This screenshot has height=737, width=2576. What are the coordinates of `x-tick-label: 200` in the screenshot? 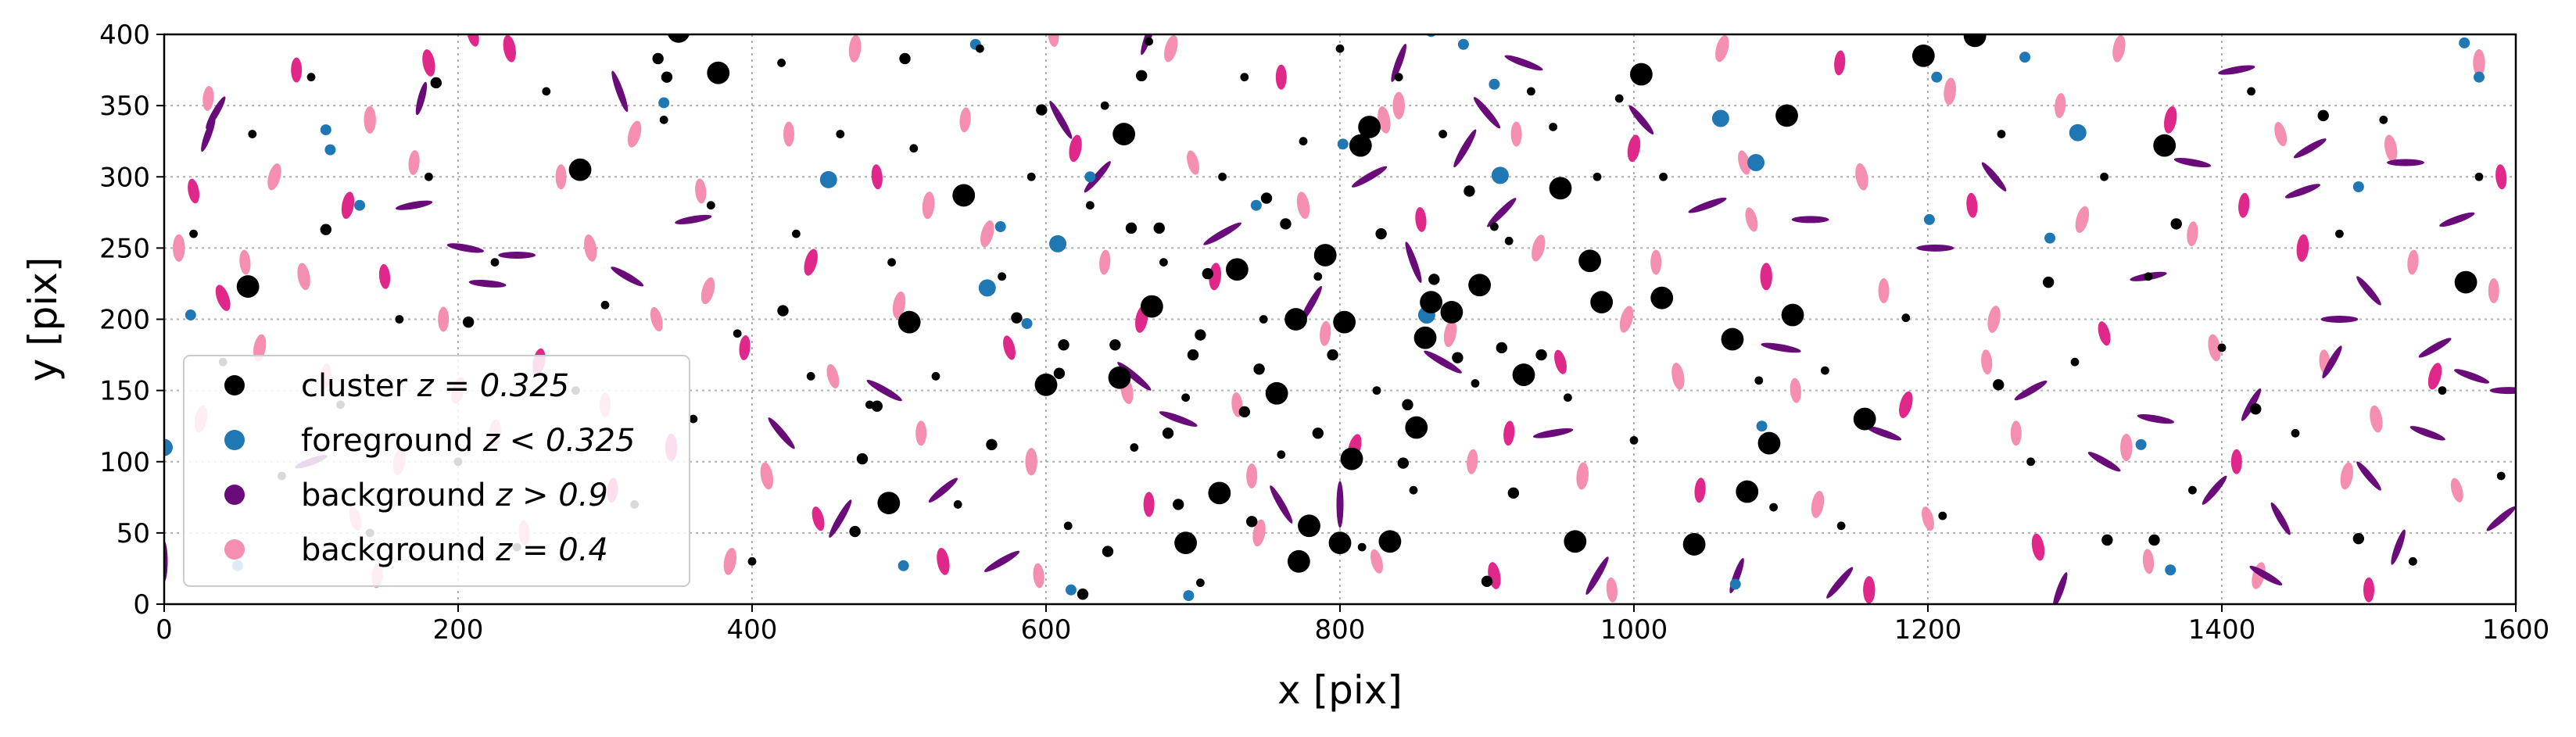 It's located at (458, 630).